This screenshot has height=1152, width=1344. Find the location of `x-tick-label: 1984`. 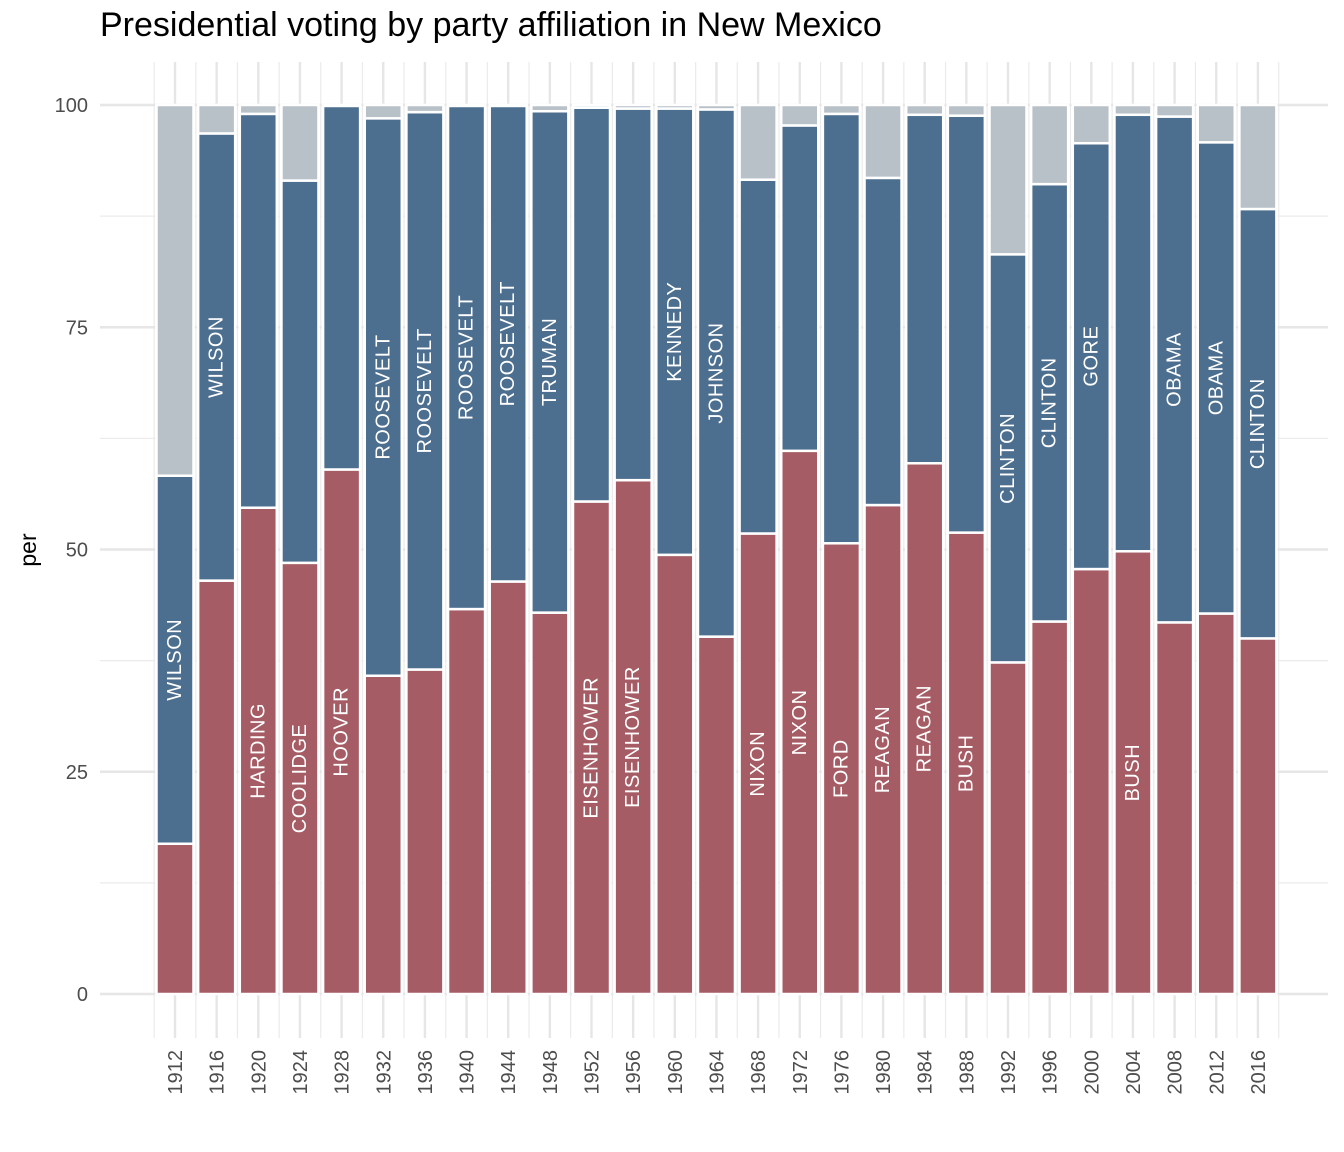

x-tick-label: 1984 is located at coordinates (926, 1072).